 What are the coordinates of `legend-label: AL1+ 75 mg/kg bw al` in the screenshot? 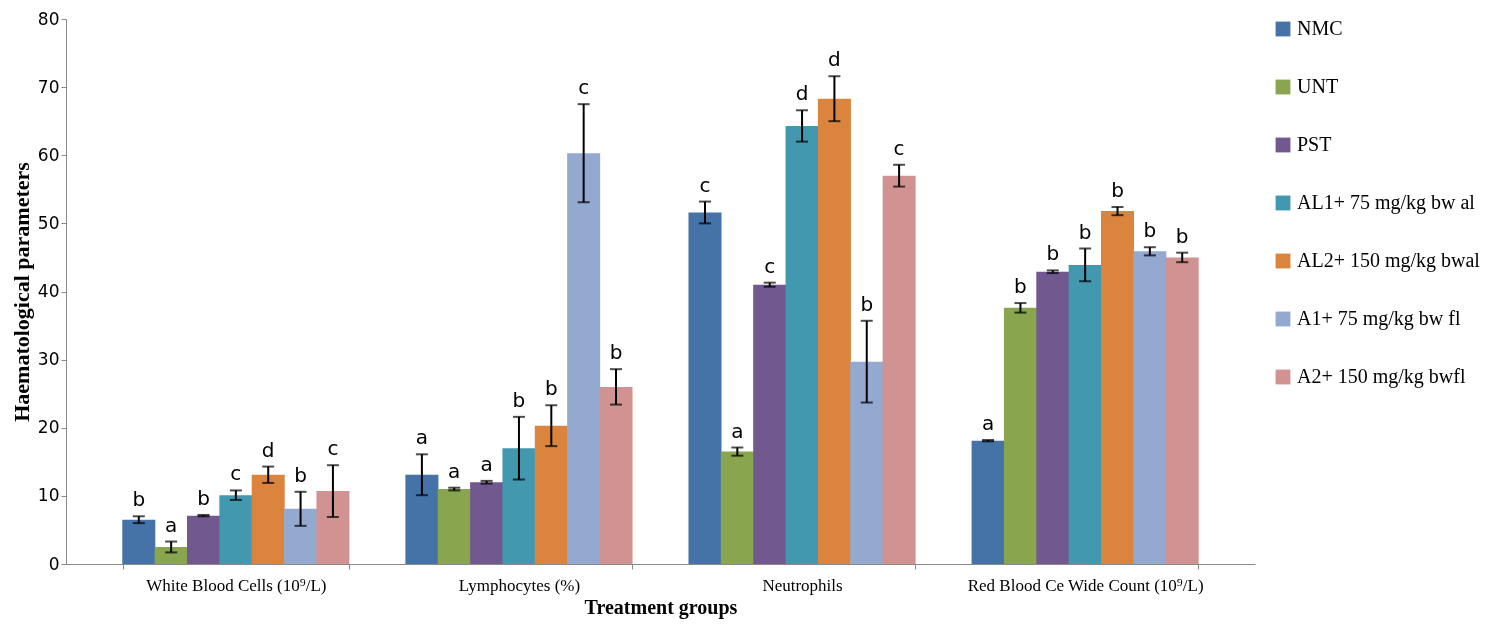 It's located at (1386, 202).